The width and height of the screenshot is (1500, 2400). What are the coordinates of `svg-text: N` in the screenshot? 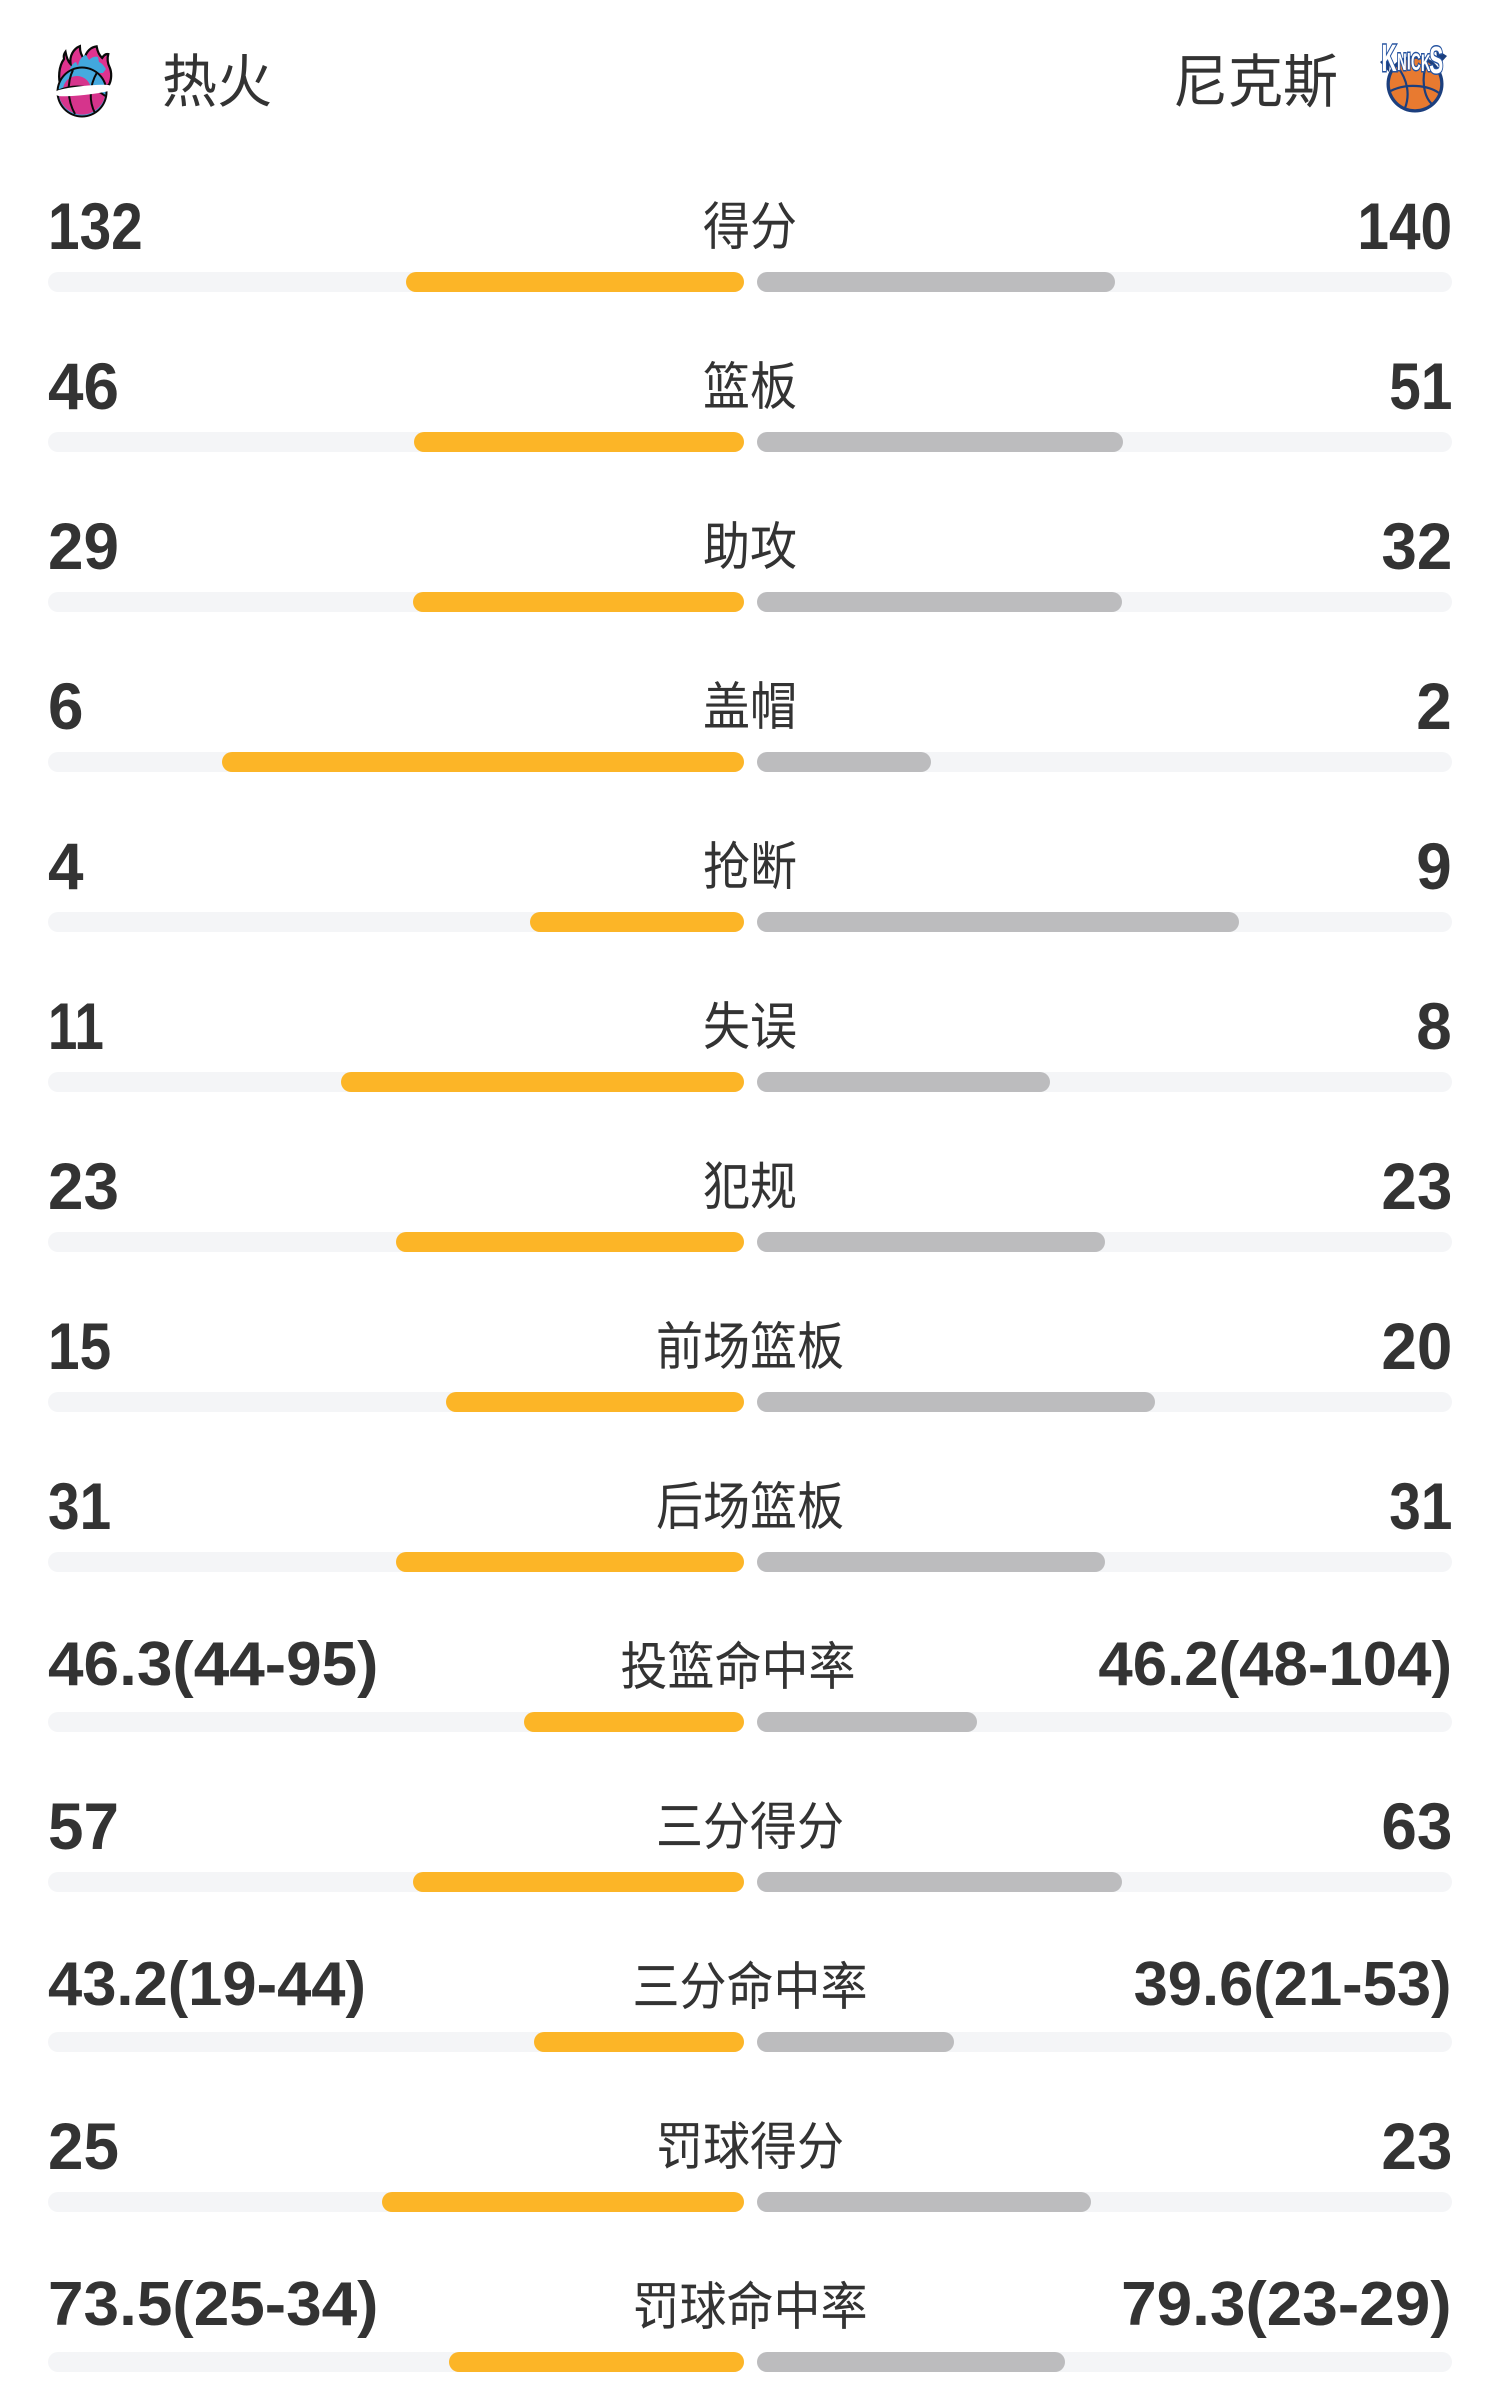 It's located at (1402, 62).